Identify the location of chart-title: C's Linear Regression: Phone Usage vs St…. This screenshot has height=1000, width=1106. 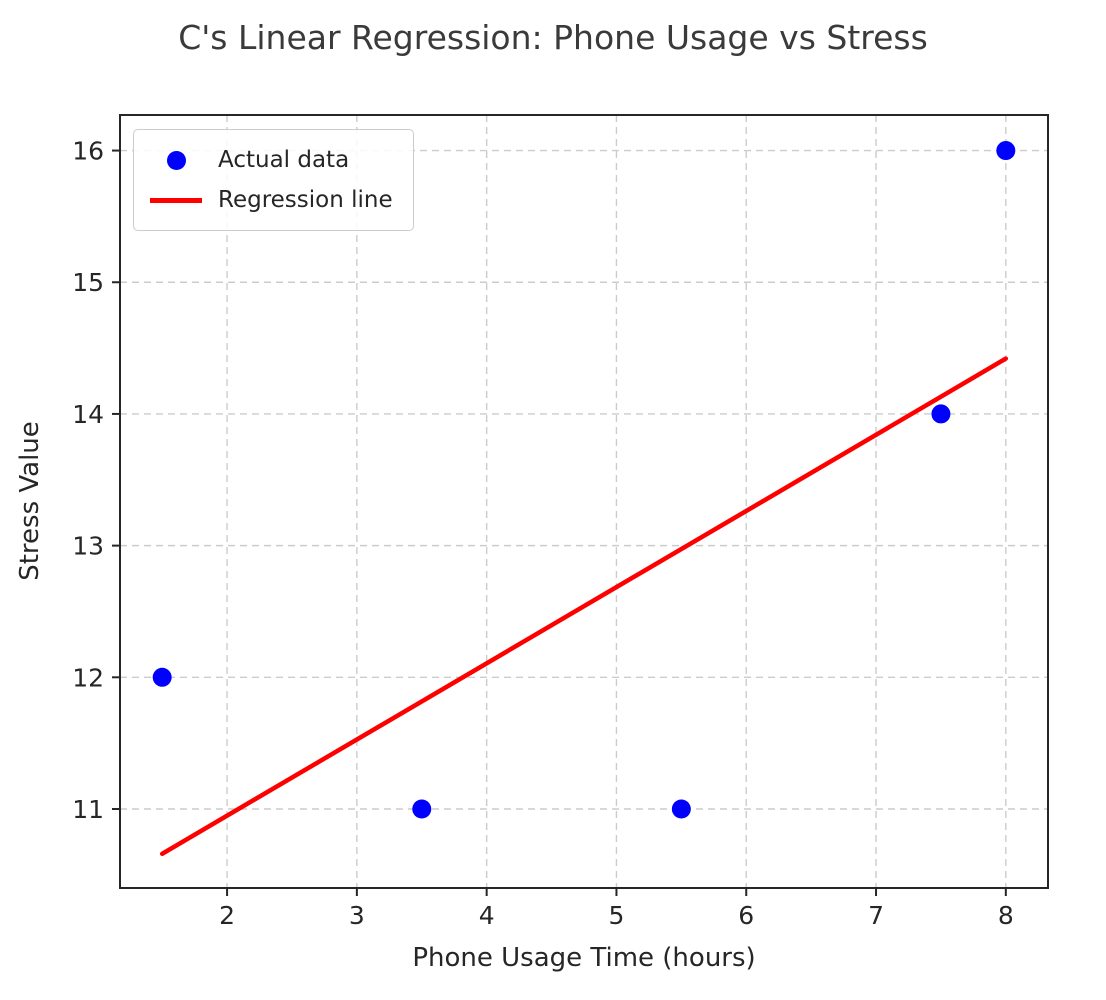
(553, 37).